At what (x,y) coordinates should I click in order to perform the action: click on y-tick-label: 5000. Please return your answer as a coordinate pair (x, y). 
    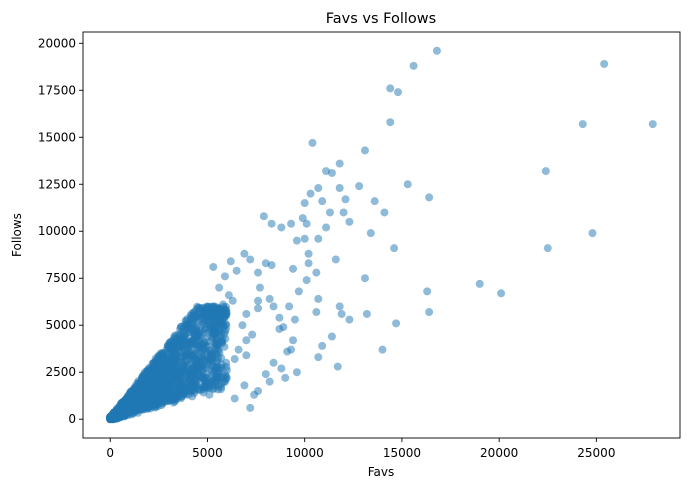
    Looking at the image, I should click on (60, 325).